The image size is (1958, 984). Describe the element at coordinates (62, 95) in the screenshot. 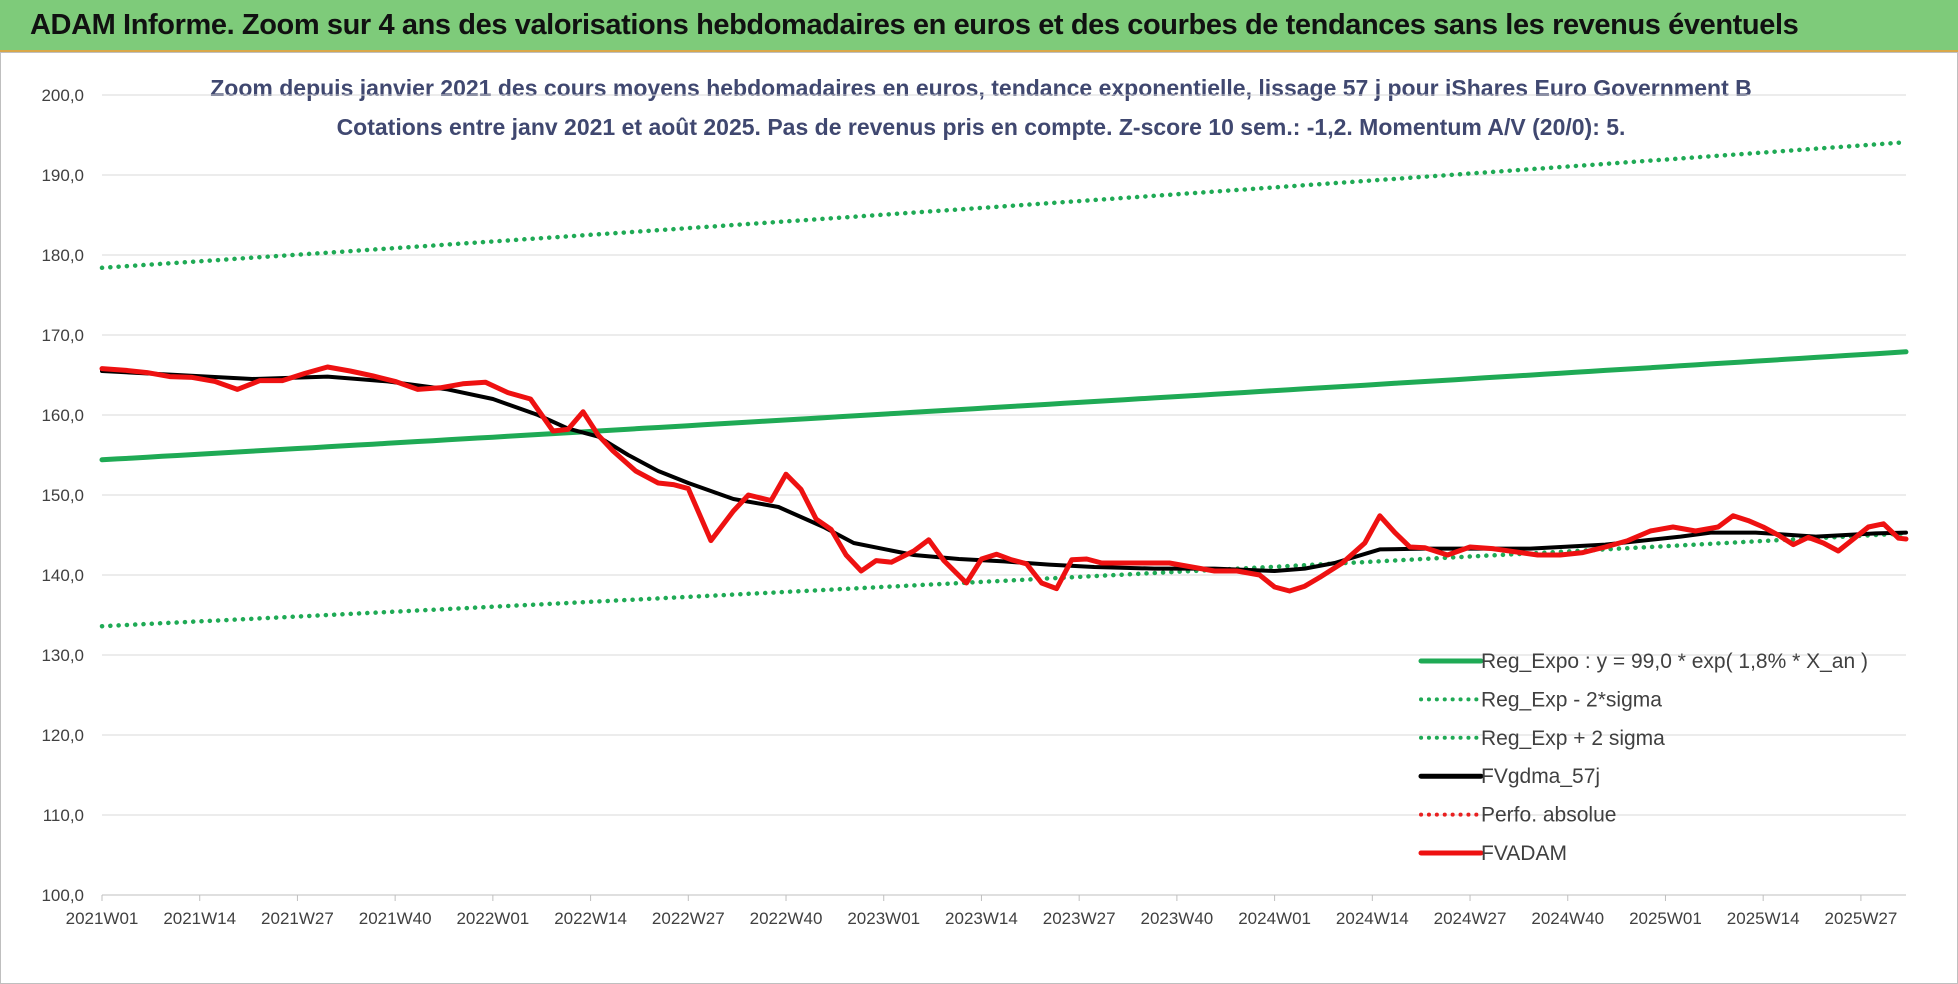

I see `y-tick-label: 200,0` at that location.